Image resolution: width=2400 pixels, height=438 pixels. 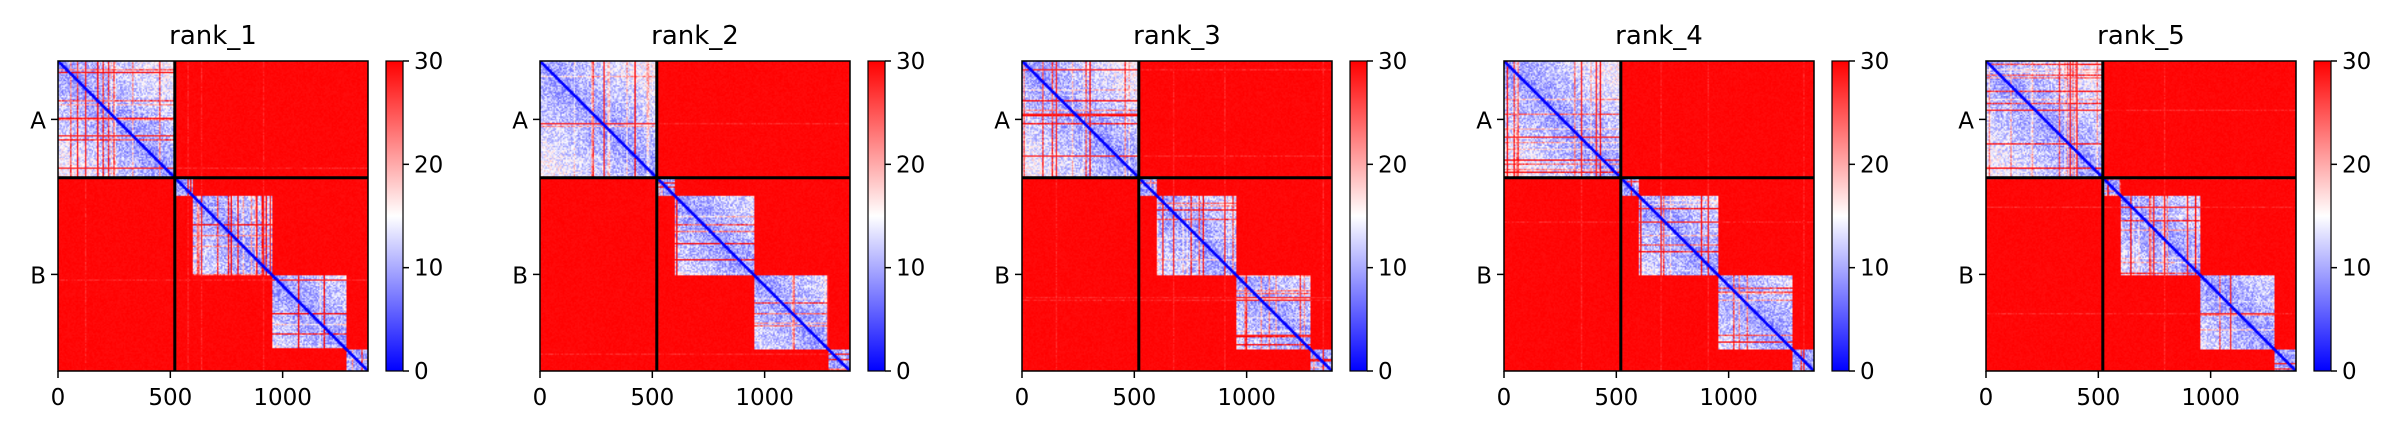 I want to click on panel-title: rank_3, so click(x=1177, y=36).